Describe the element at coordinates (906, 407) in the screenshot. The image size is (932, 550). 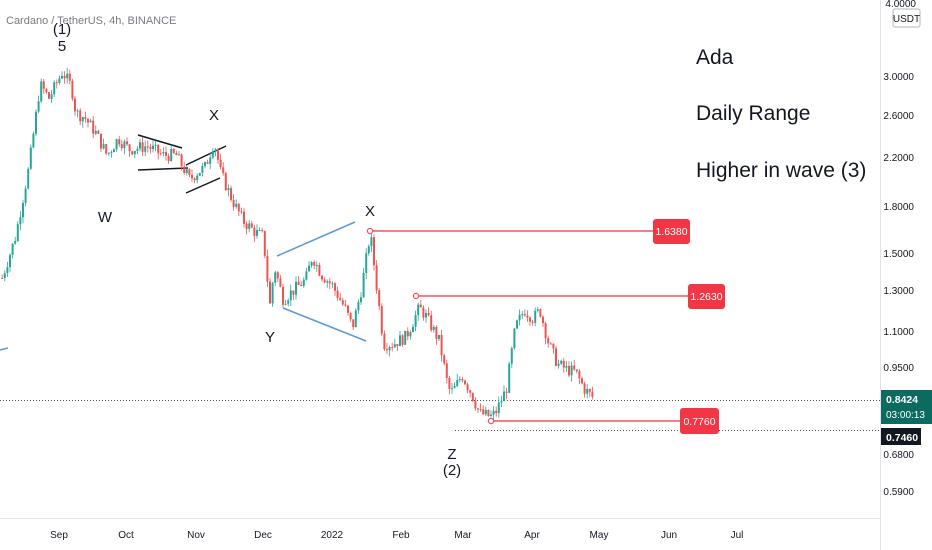
I see `current-price-badge: 0.8424 03:00:13` at that location.